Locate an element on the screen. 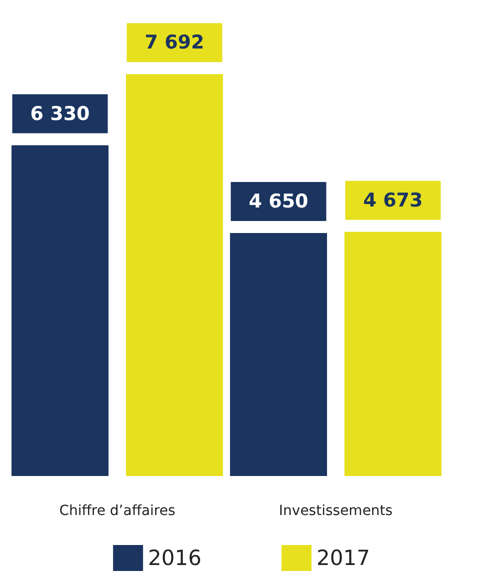 This screenshot has height=584, width=483. x-tick-label: Investissements is located at coordinates (335, 511).